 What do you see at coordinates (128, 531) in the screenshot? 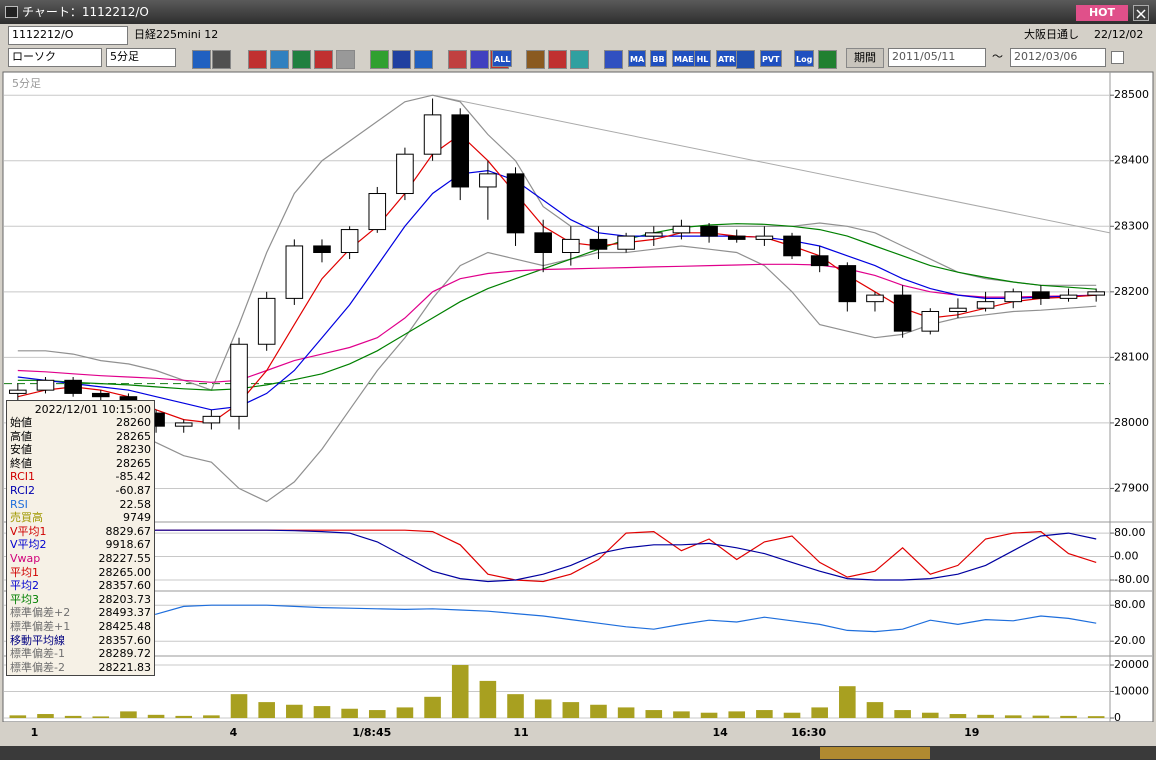
I see `info-value: 8829.67` at bounding box center [128, 531].